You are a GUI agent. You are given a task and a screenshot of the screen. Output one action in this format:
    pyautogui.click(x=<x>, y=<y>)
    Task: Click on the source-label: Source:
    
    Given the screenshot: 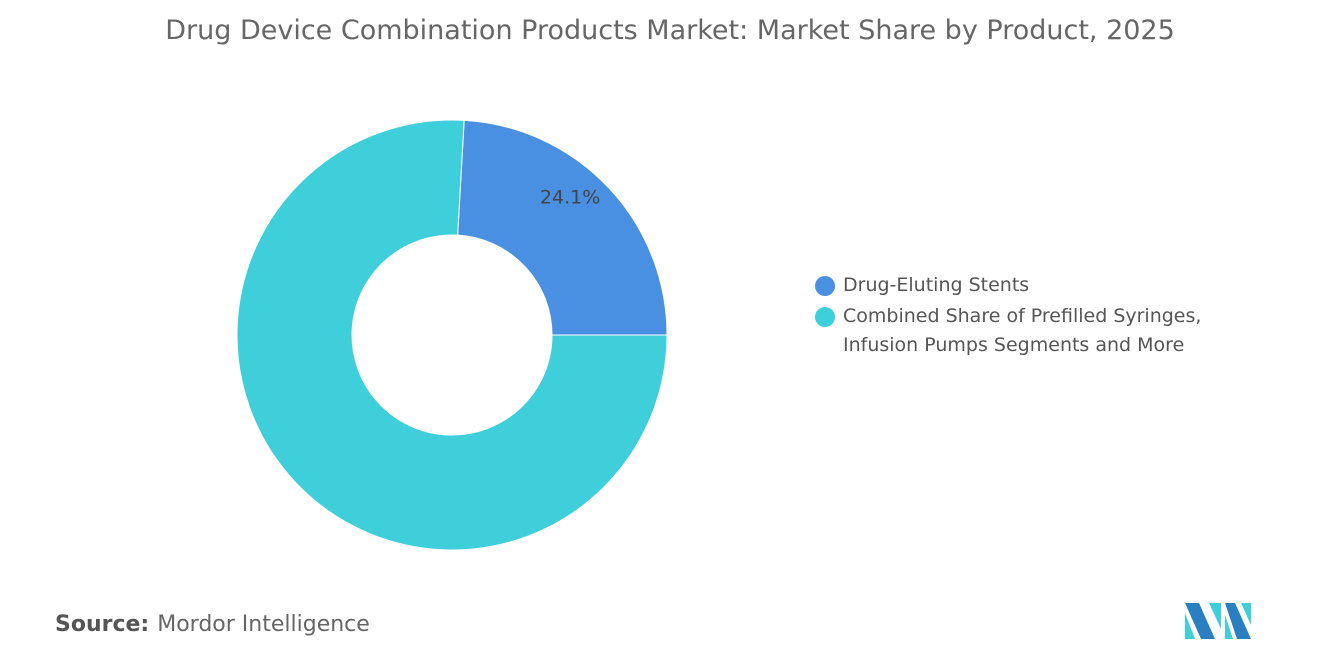 What is the action you would take?
    pyautogui.click(x=102, y=624)
    